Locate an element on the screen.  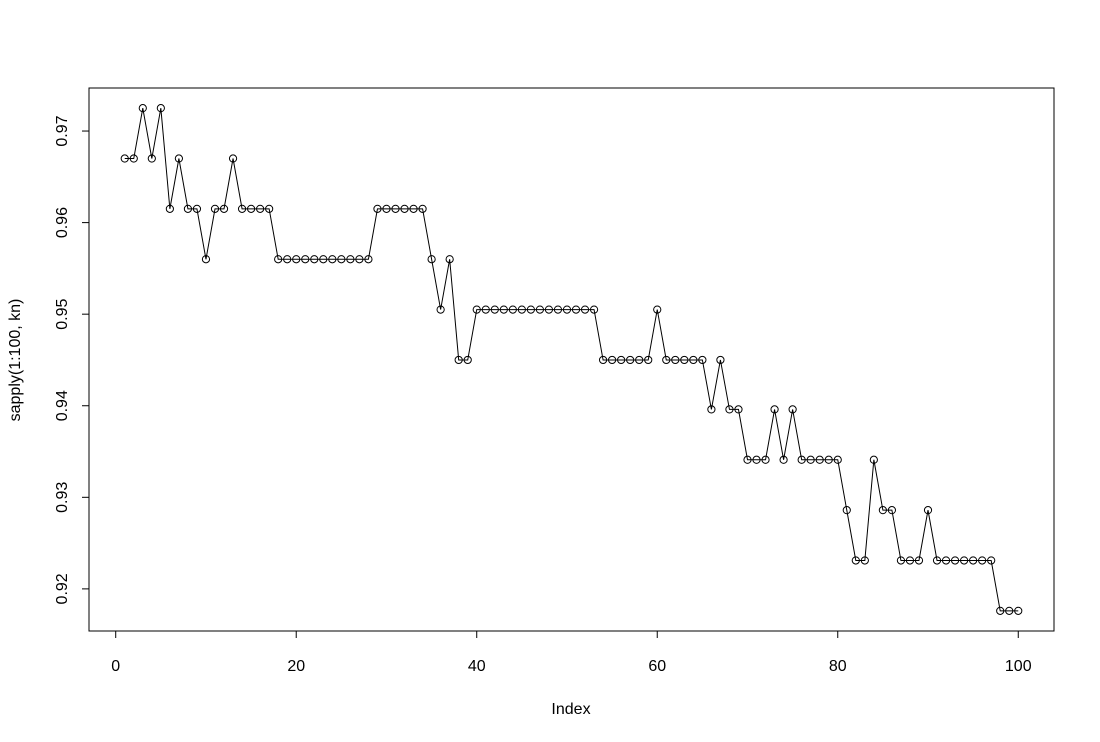
x-tick-label: 20 is located at coordinates (296, 666).